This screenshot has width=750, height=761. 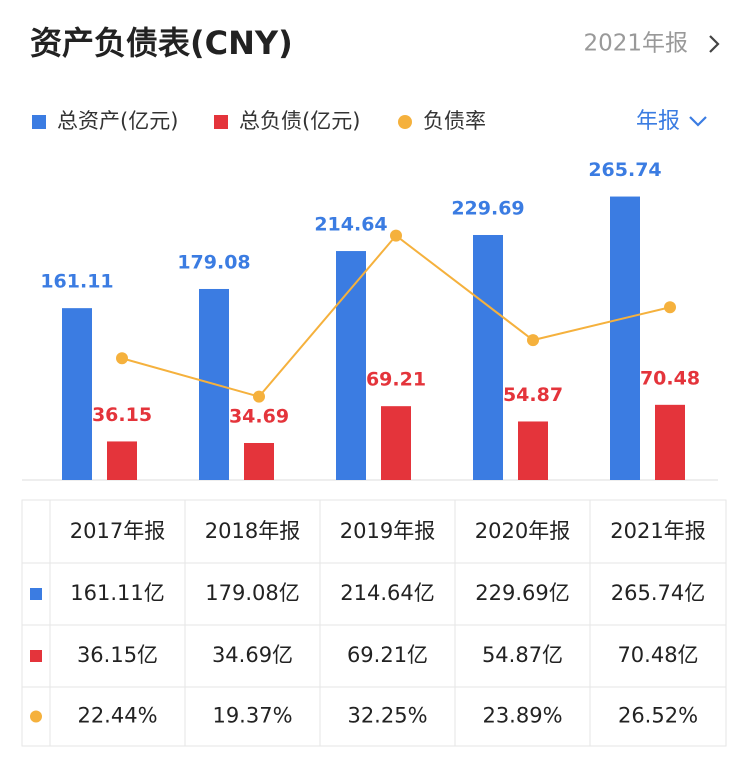 What do you see at coordinates (657, 655) in the screenshot?
I see `table-cell: 70.48亿` at bounding box center [657, 655].